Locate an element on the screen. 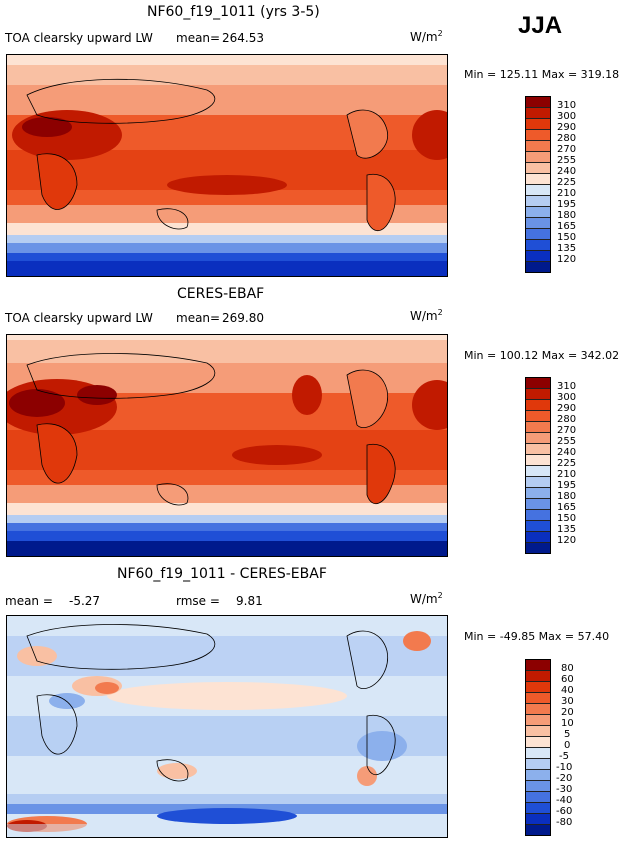 This screenshot has width=644, height=842. panel2-tick: 300 is located at coordinates (567, 397).